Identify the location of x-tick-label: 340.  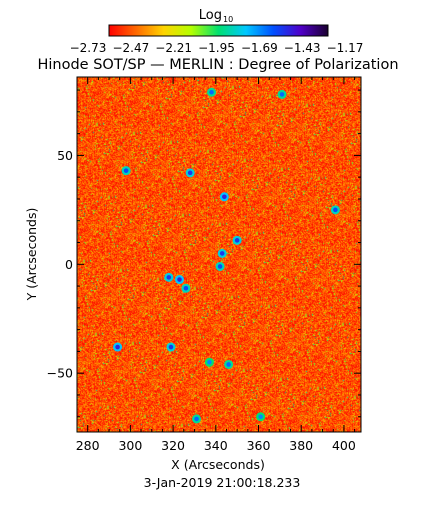
(216, 445).